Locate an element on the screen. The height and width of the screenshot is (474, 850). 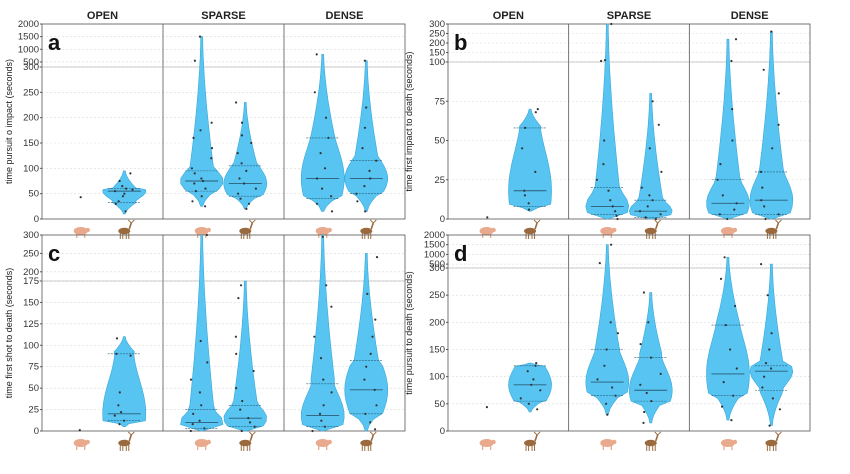
violin-open-pig is located at coordinates (486, 407).